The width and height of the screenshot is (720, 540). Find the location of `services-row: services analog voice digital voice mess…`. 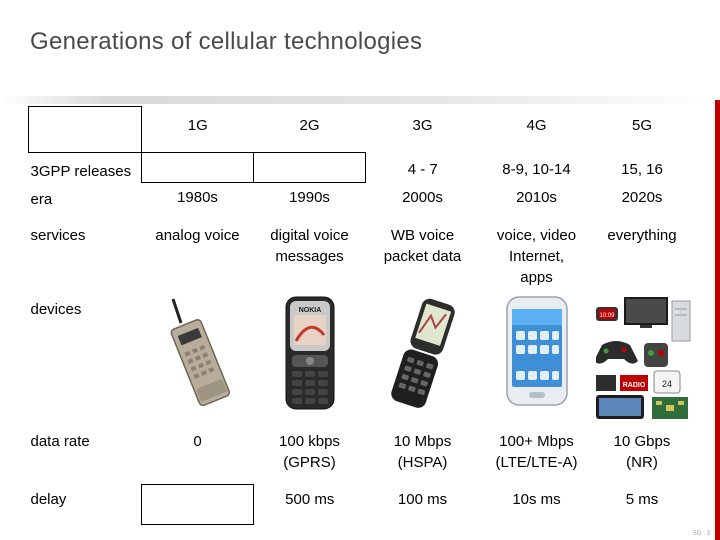

services-row: services analog voice digital voice mess… is located at coordinates (360, 259).